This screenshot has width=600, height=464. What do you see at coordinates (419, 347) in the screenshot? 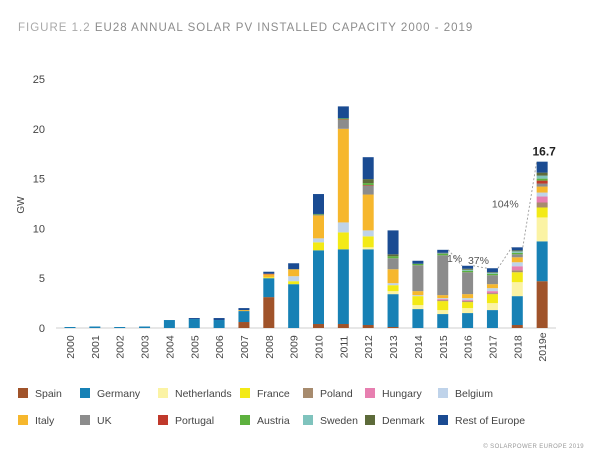
I see `x-tick-label: 2014` at bounding box center [419, 347].